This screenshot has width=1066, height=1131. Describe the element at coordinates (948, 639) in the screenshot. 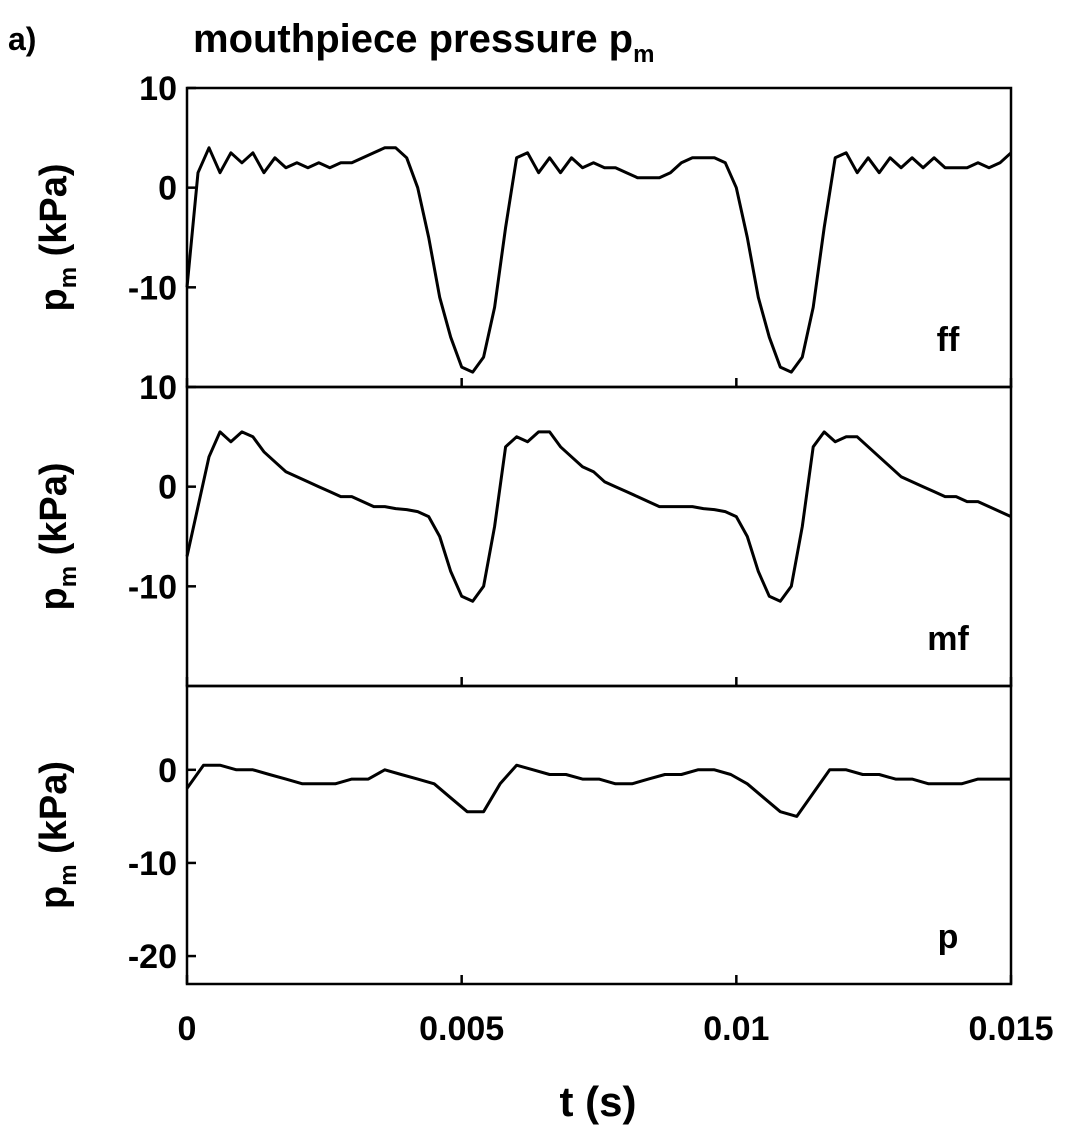

I see `dynamic-tag: mf` at that location.